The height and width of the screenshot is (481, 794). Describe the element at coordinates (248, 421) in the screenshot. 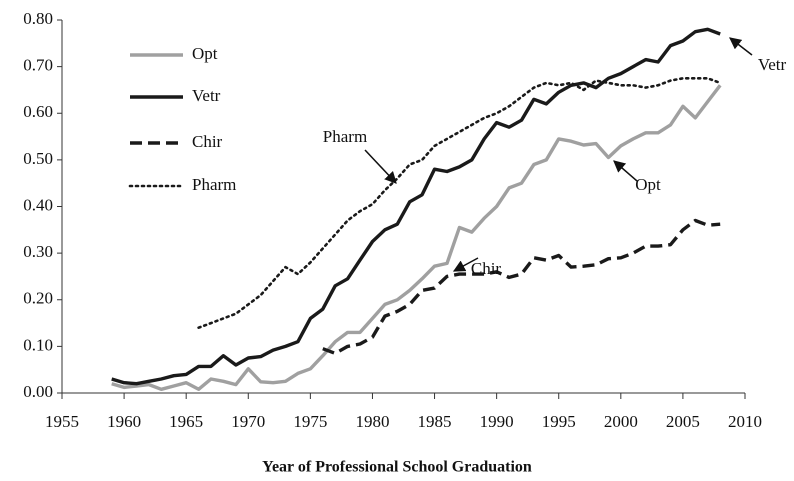

I see `x-tick-label: 1970` at that location.